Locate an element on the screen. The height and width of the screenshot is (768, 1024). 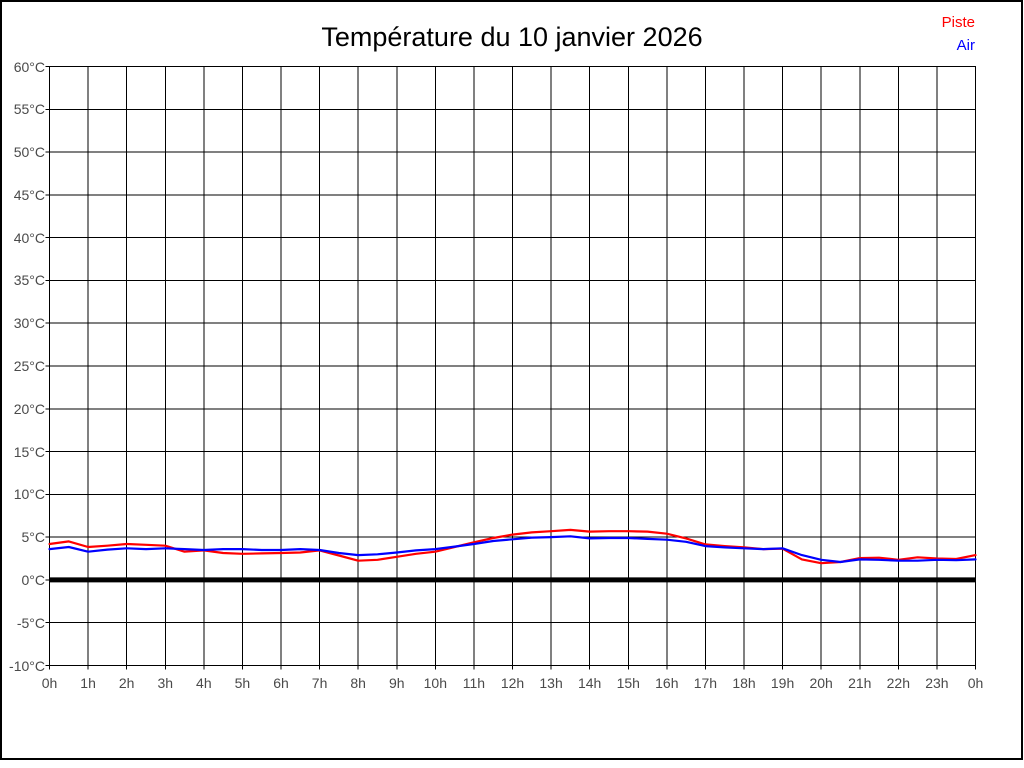
y-axis-label: 45°C is located at coordinates (29, 194).